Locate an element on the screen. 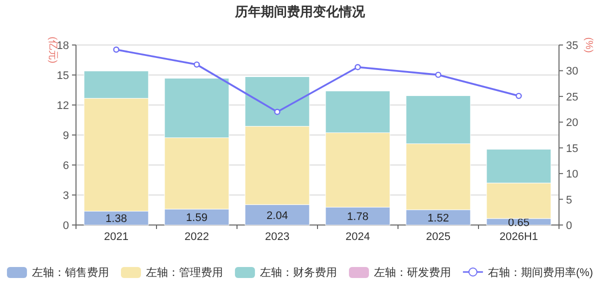  legend-label: 右轴：期间费用率(%) is located at coordinates (541, 272).